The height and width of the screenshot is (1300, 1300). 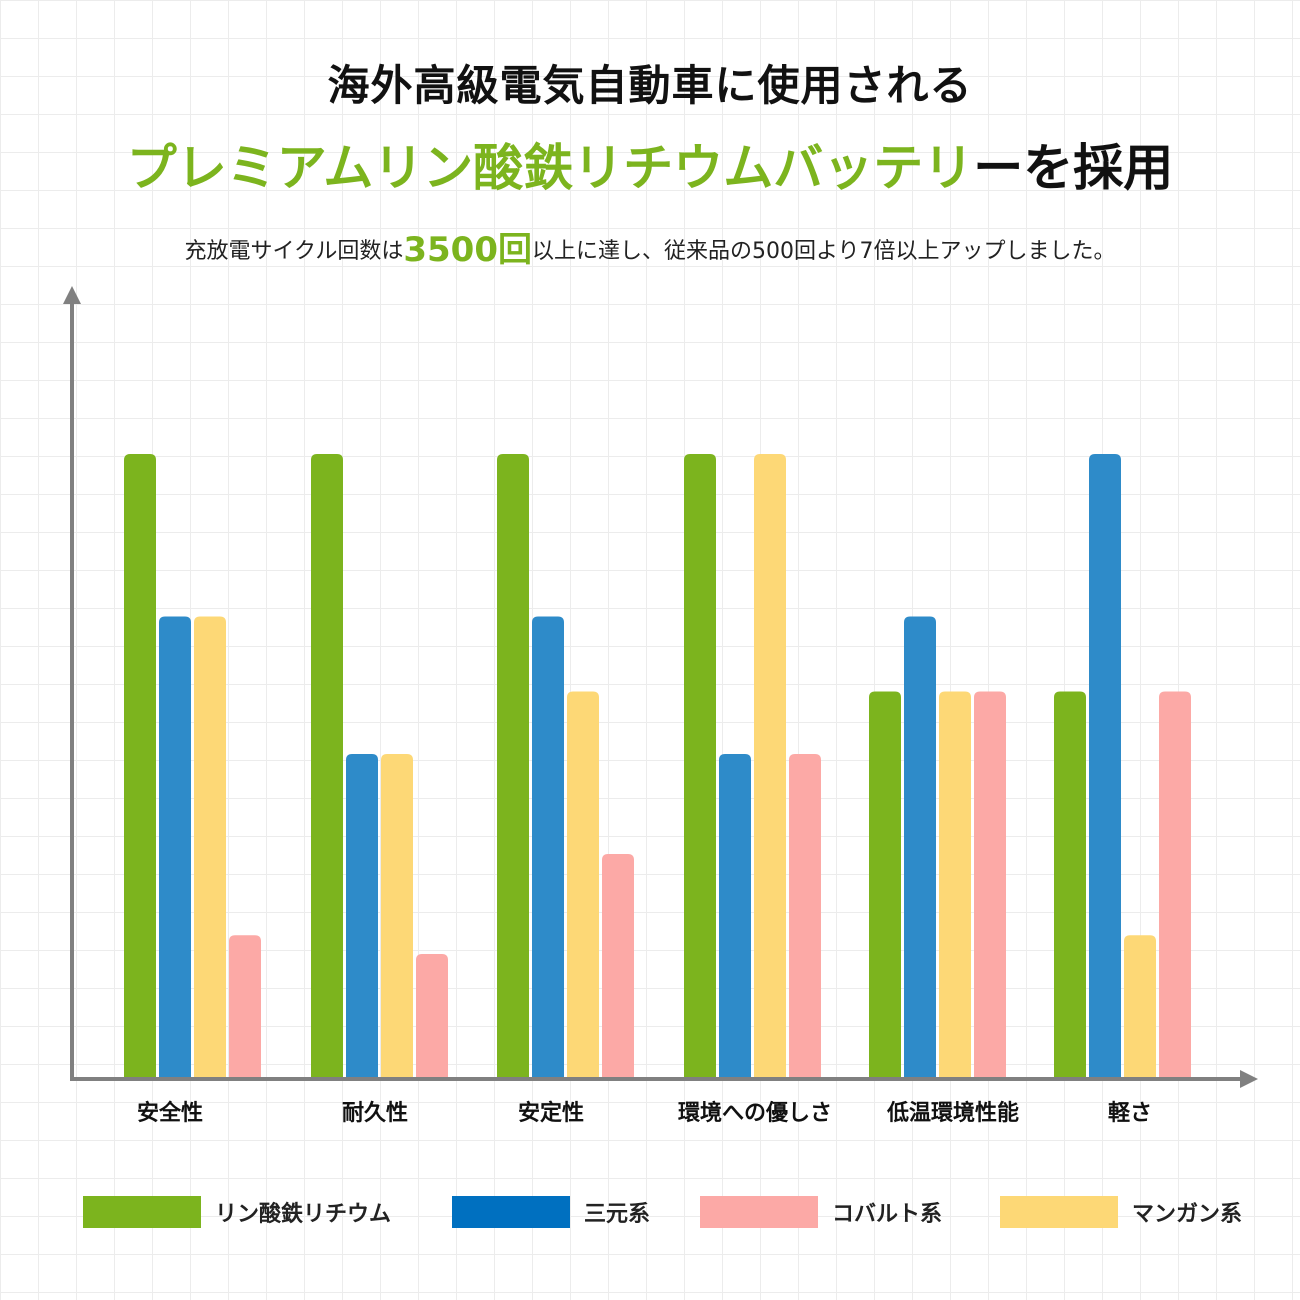 I want to click on legend-item-ternary: 三元系, so click(x=551, y=1212).